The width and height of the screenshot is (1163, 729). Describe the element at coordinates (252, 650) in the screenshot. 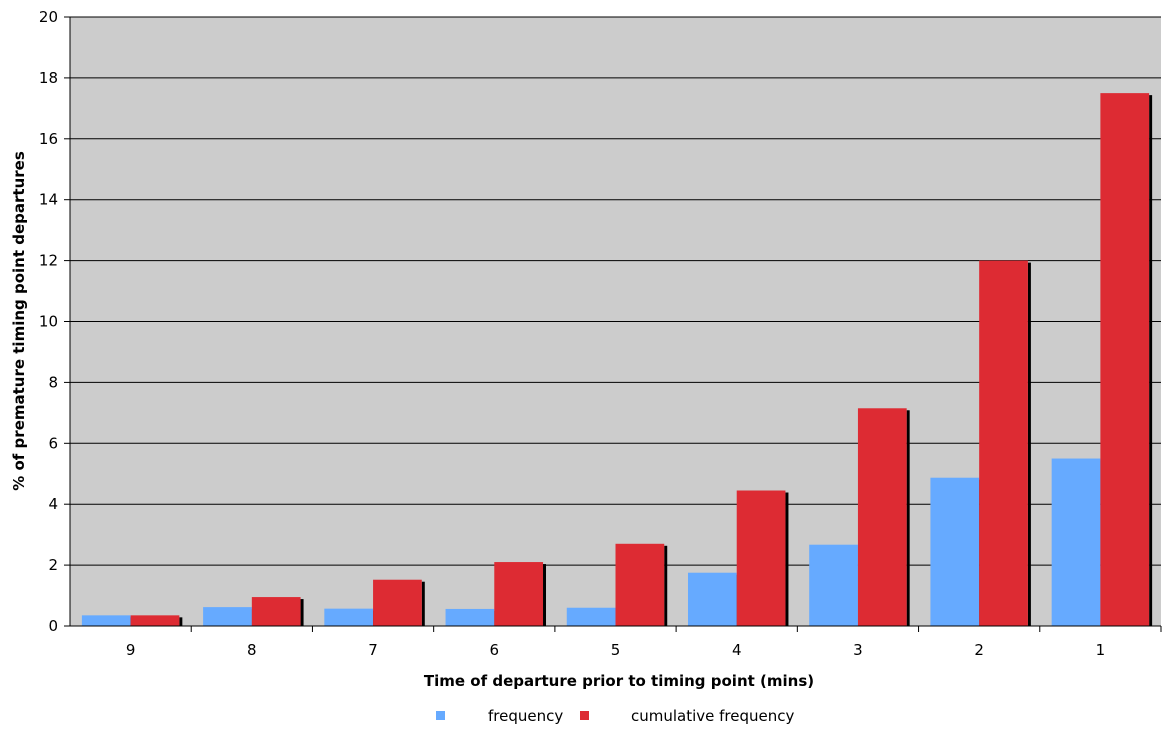

I see `x-tick-label: 8` at that location.